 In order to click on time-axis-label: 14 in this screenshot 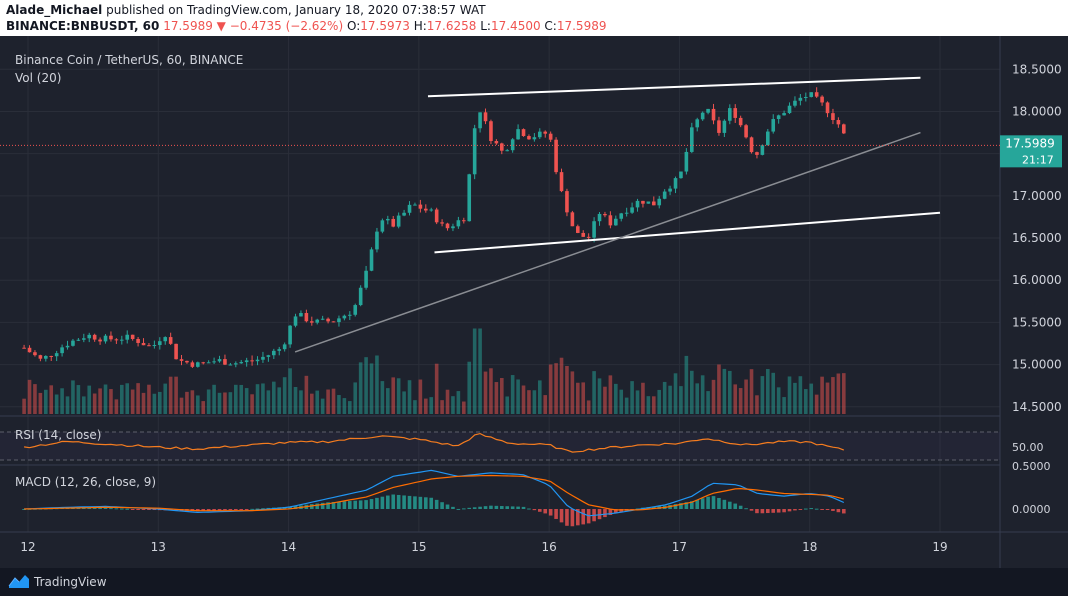, I will do `click(288, 547)`.